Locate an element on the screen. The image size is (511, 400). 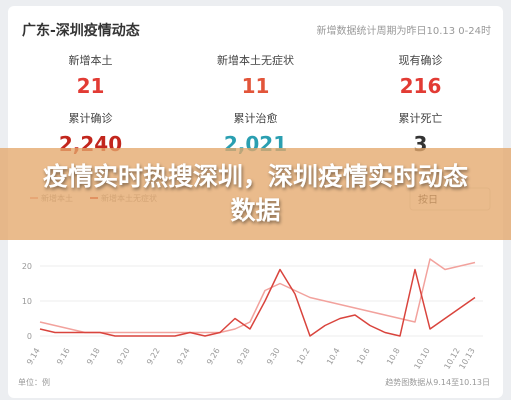
x-tick-label: 9.30 is located at coordinates (273, 357).